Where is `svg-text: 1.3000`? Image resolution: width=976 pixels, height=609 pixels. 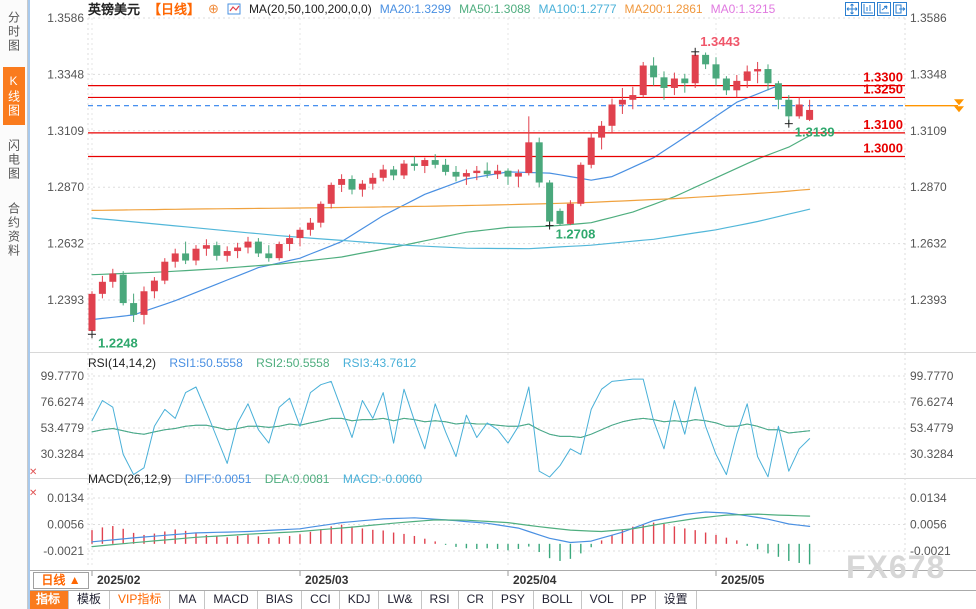
svg-text: 1.3000 is located at coordinates (883, 148).